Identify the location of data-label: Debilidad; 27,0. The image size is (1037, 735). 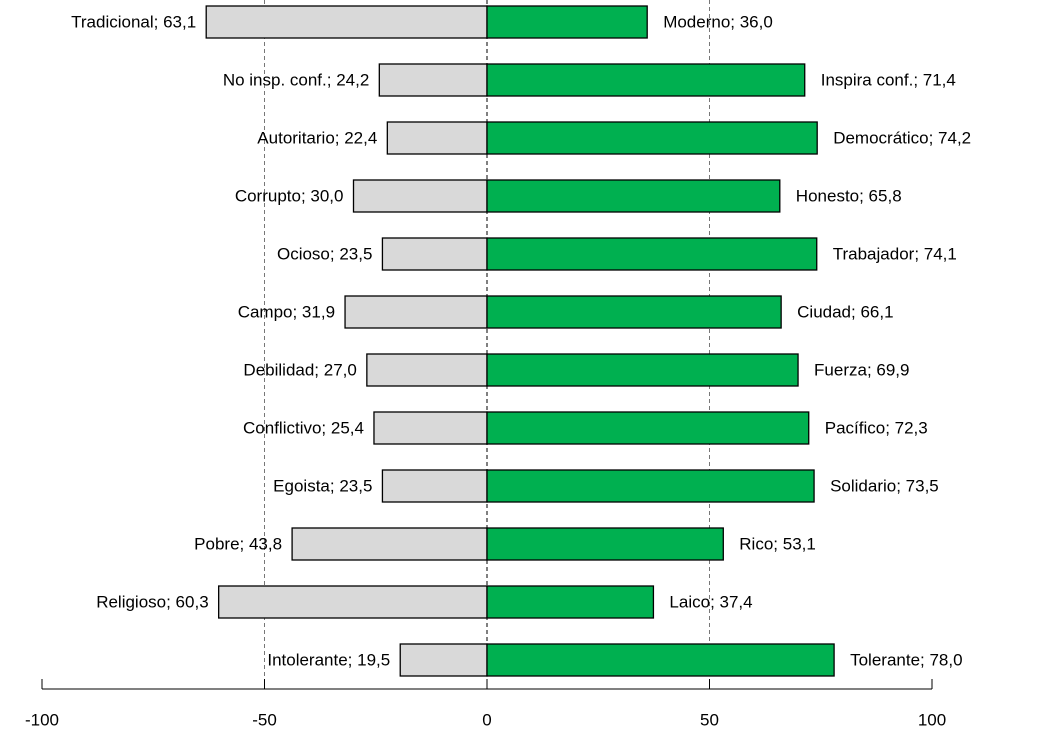
(299, 369).